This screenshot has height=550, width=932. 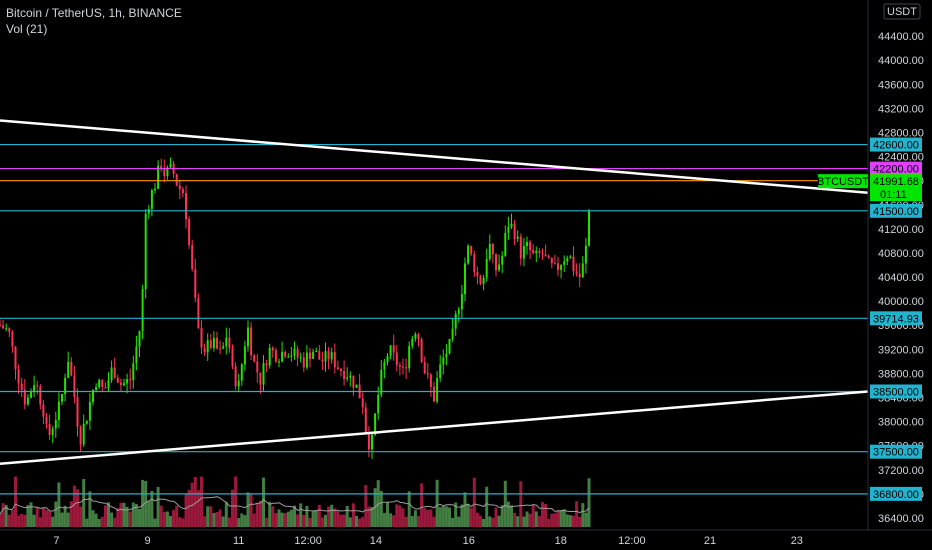 I want to click on volume-indicator-title: Vol (21), so click(x=27, y=29).